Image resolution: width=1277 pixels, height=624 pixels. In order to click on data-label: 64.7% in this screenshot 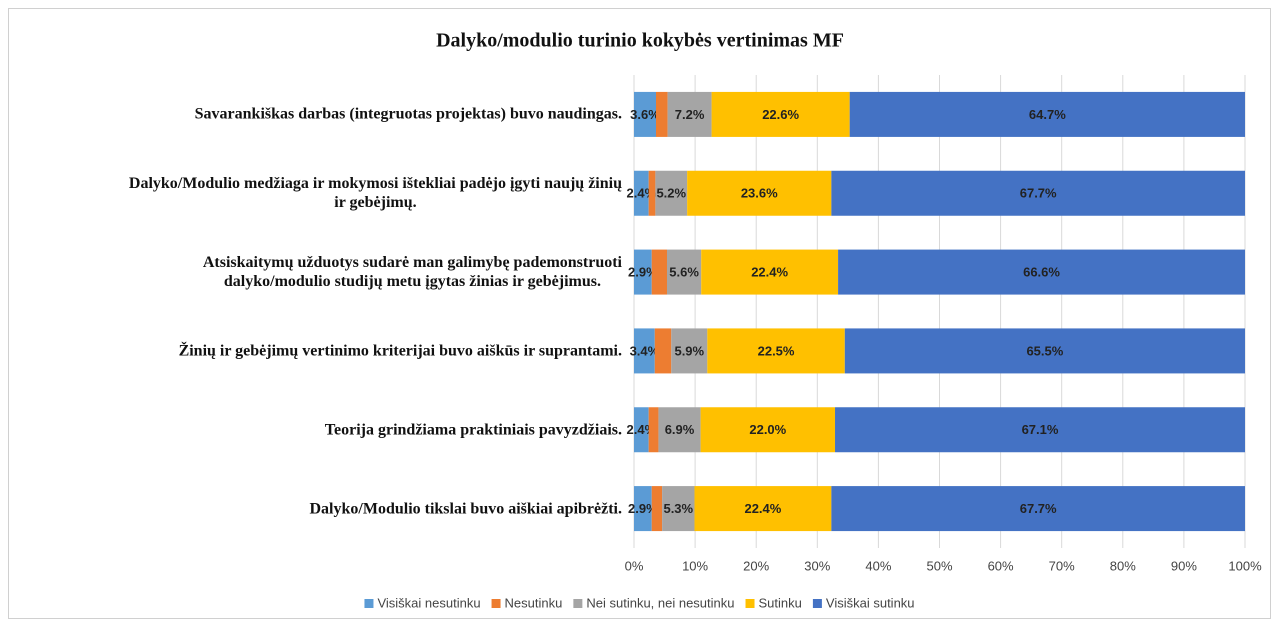, I will do `click(1047, 114)`.